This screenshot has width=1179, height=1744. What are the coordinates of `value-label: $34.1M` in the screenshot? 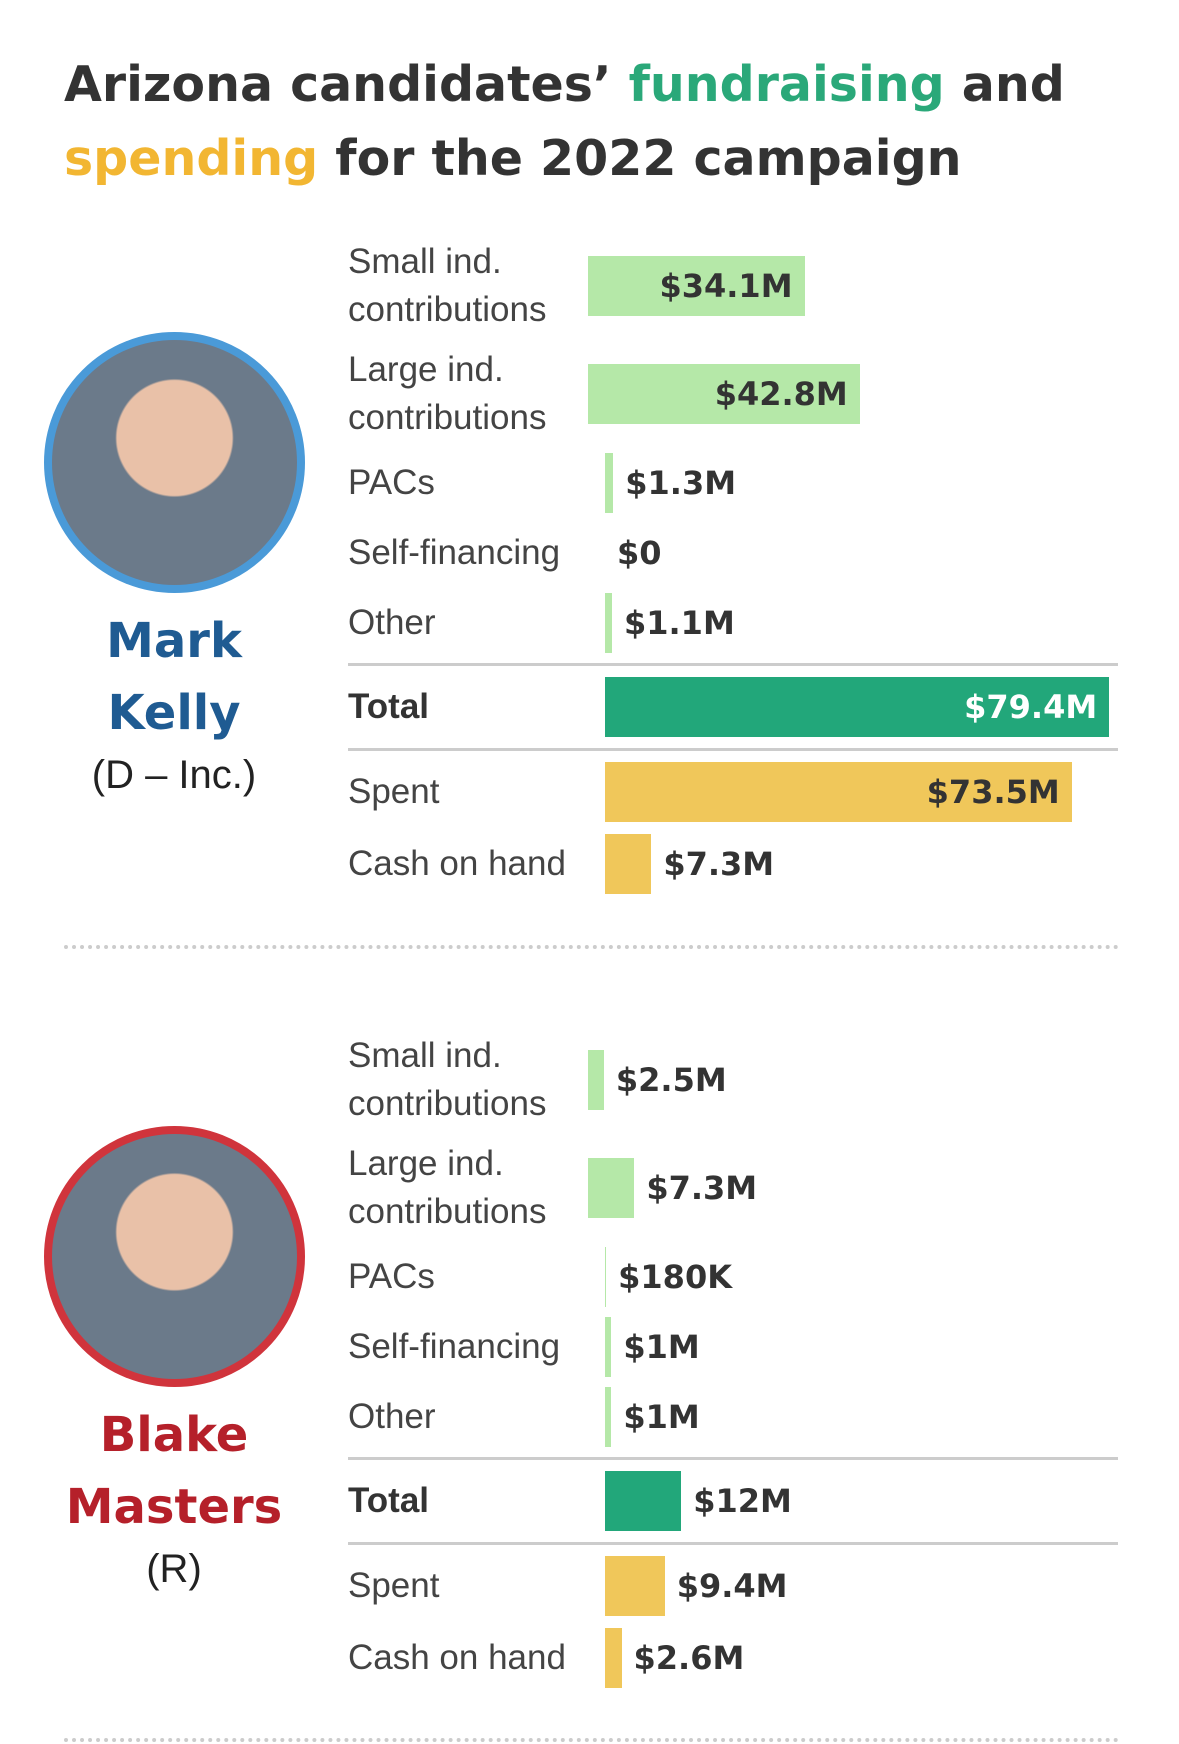 It's located at (726, 286).